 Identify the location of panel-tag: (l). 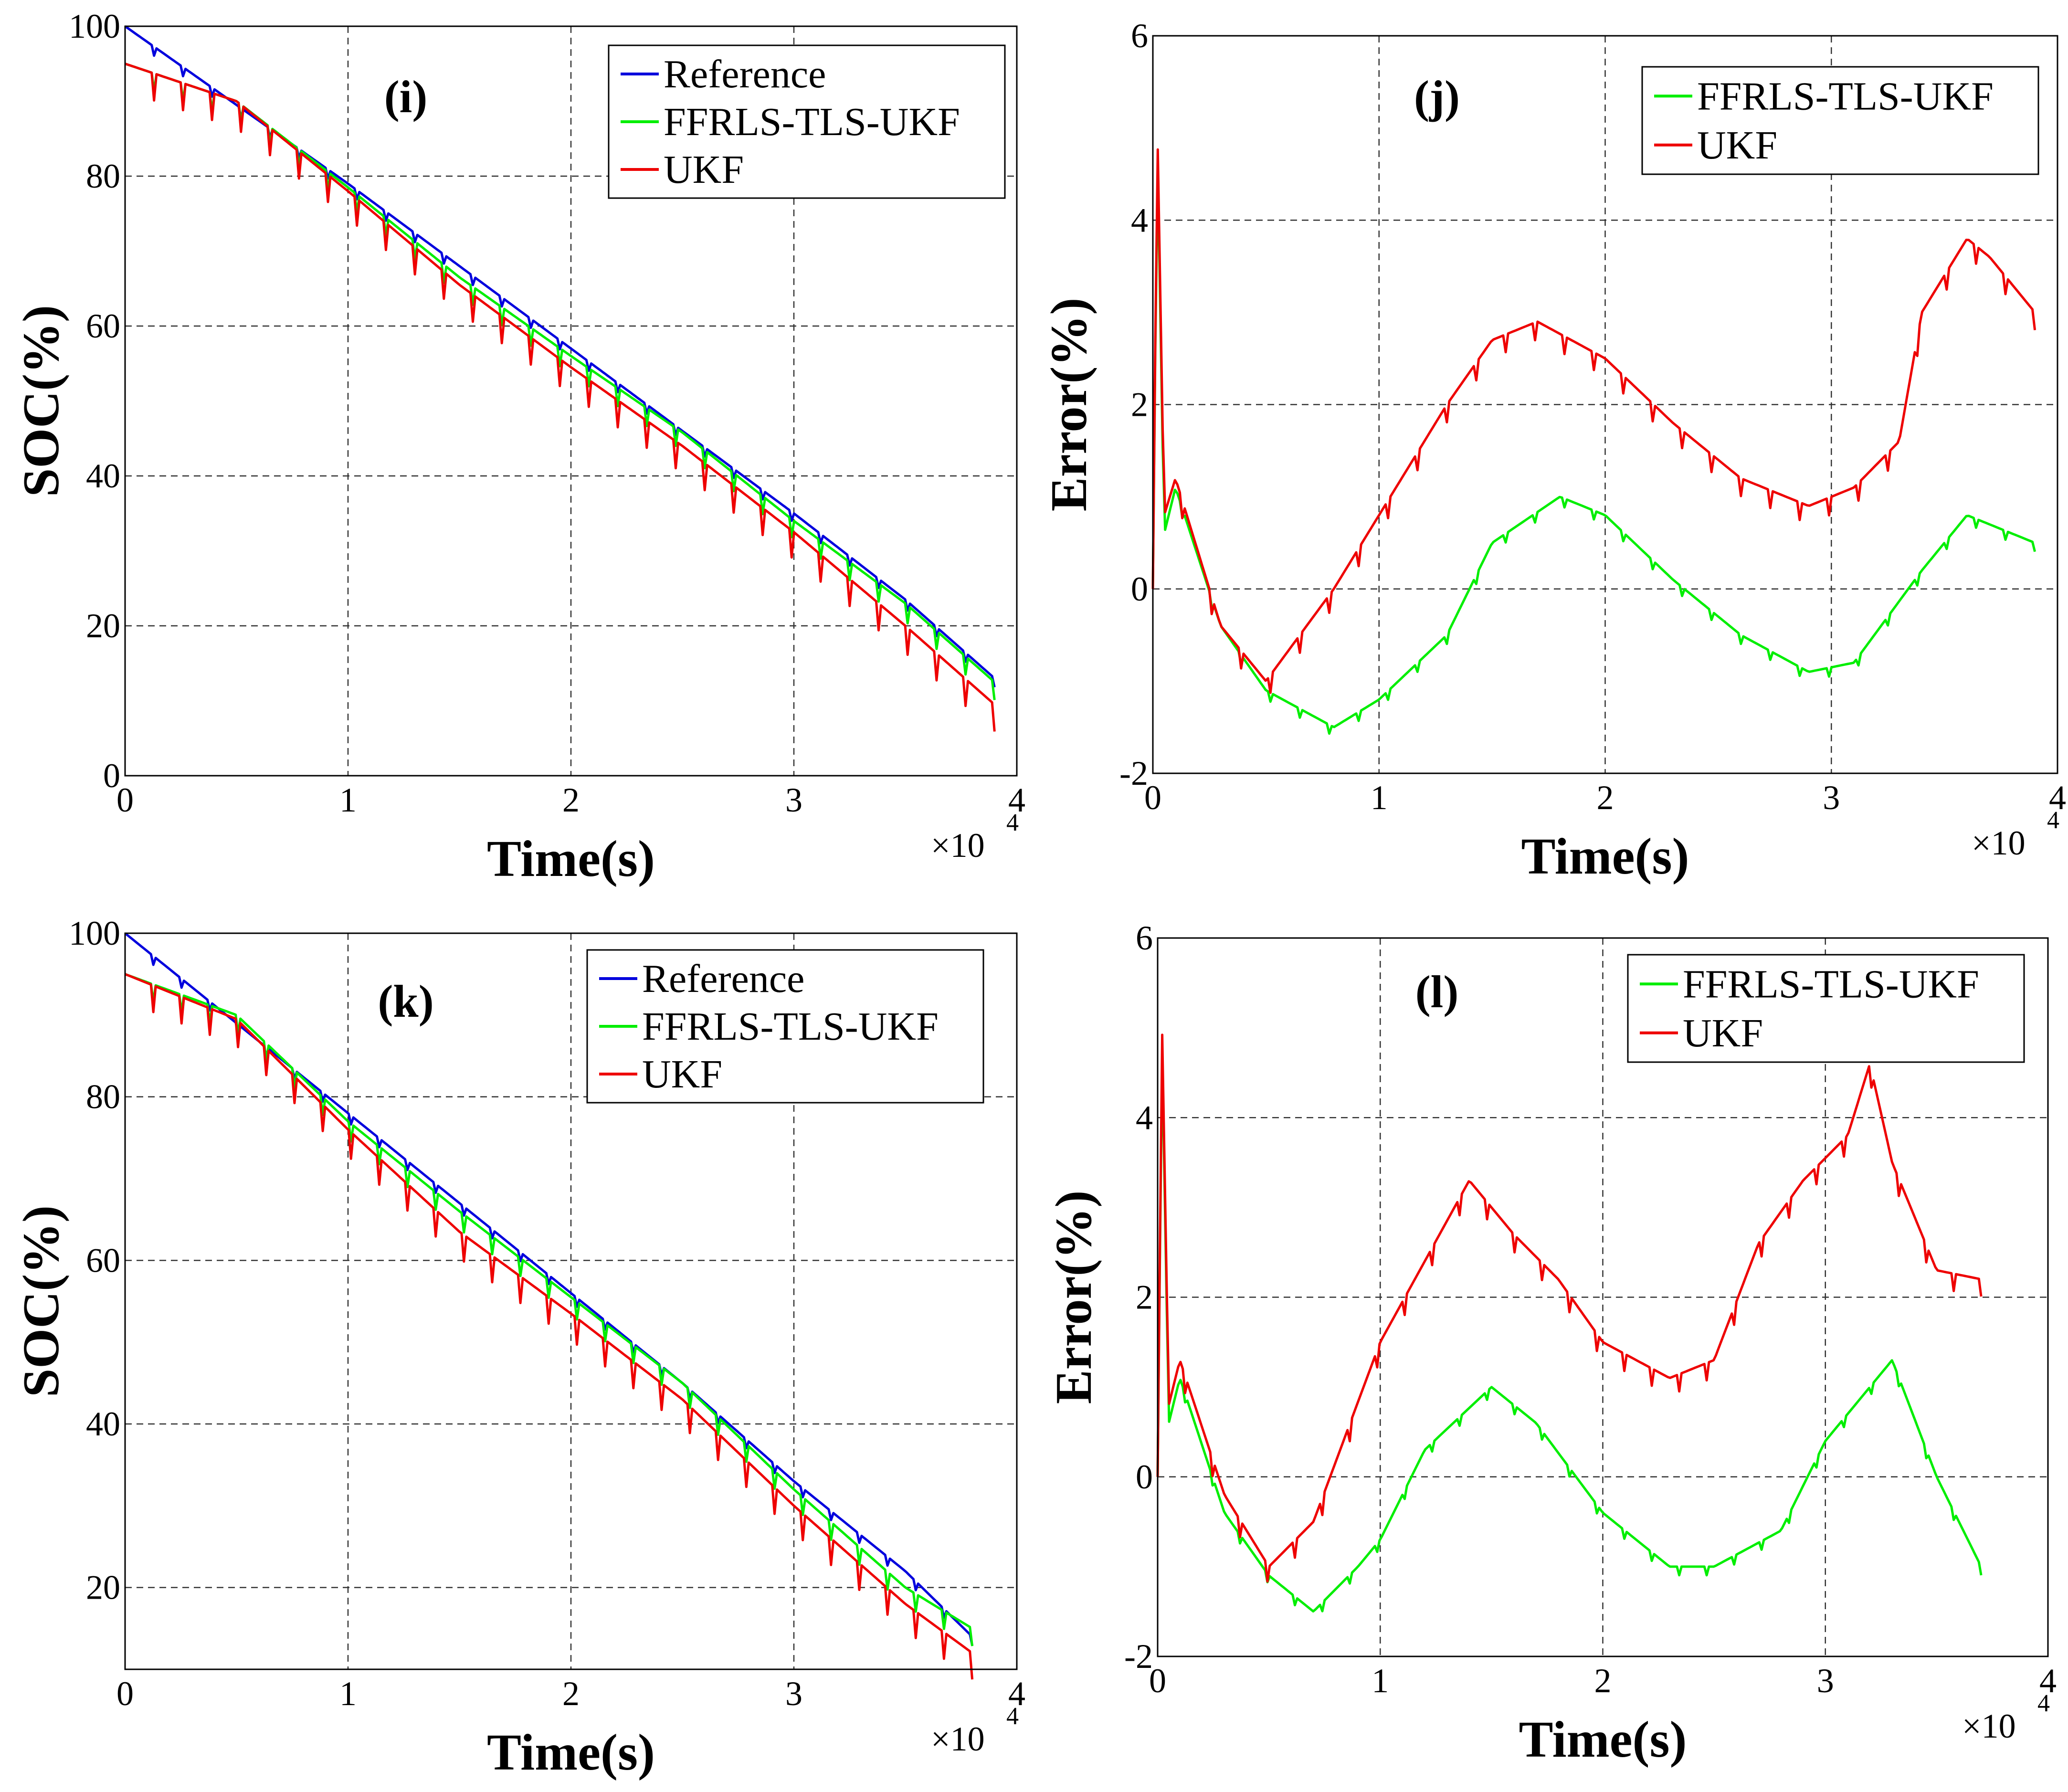
(1437, 992).